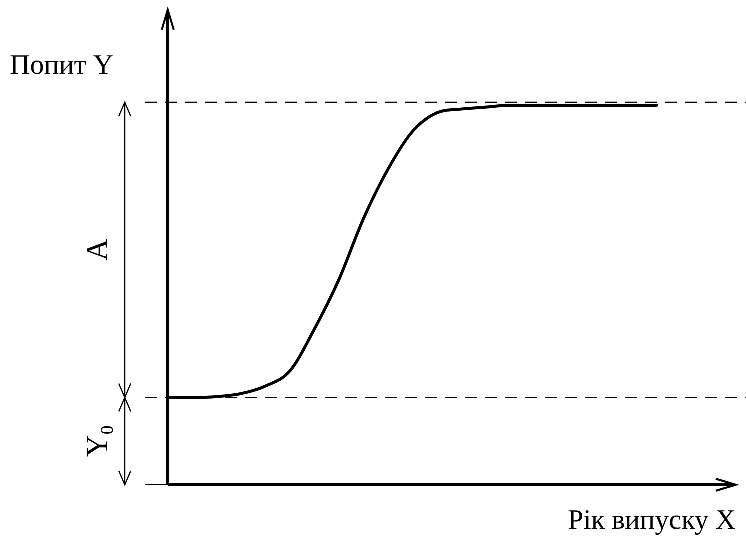  What do you see at coordinates (97, 250) in the screenshot?
I see `text: A` at bounding box center [97, 250].